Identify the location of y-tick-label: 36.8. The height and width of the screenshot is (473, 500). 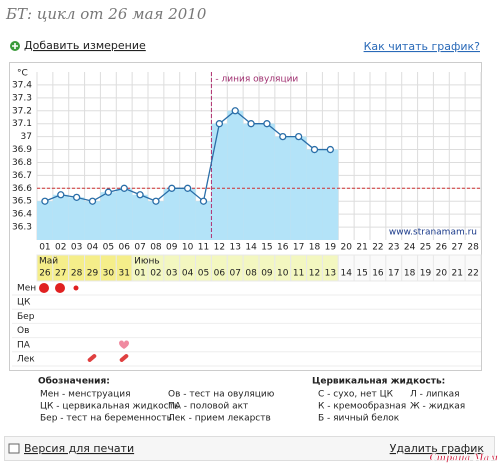
(22, 163).